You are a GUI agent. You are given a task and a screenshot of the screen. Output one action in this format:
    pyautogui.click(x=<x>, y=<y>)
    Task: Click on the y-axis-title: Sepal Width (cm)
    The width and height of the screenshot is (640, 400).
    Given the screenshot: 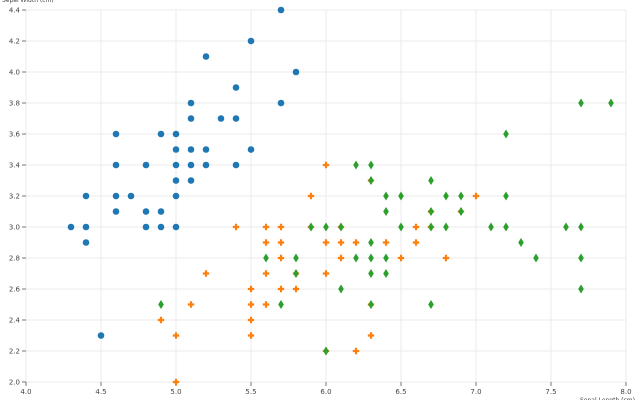 What is the action you would take?
    pyautogui.click(x=28, y=2)
    